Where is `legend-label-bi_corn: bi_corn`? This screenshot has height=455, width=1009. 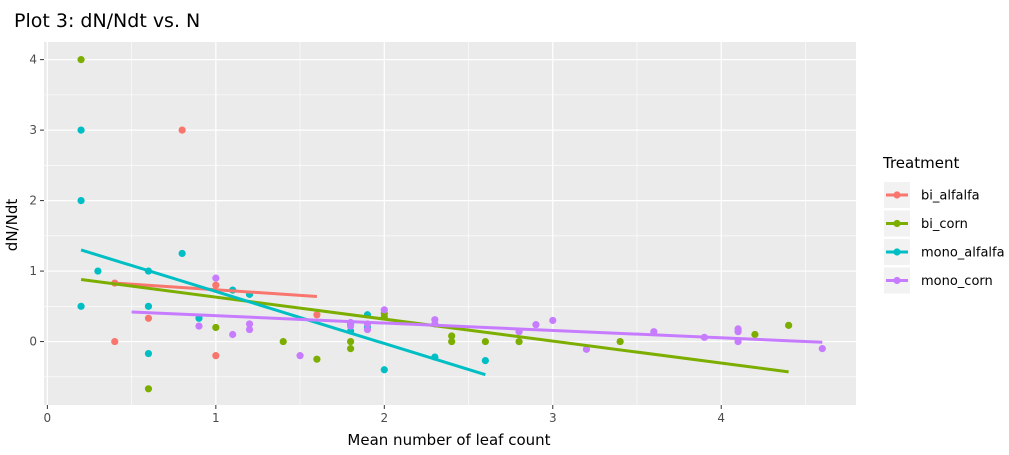 legend-label-bi_corn: bi_corn is located at coordinates (944, 224).